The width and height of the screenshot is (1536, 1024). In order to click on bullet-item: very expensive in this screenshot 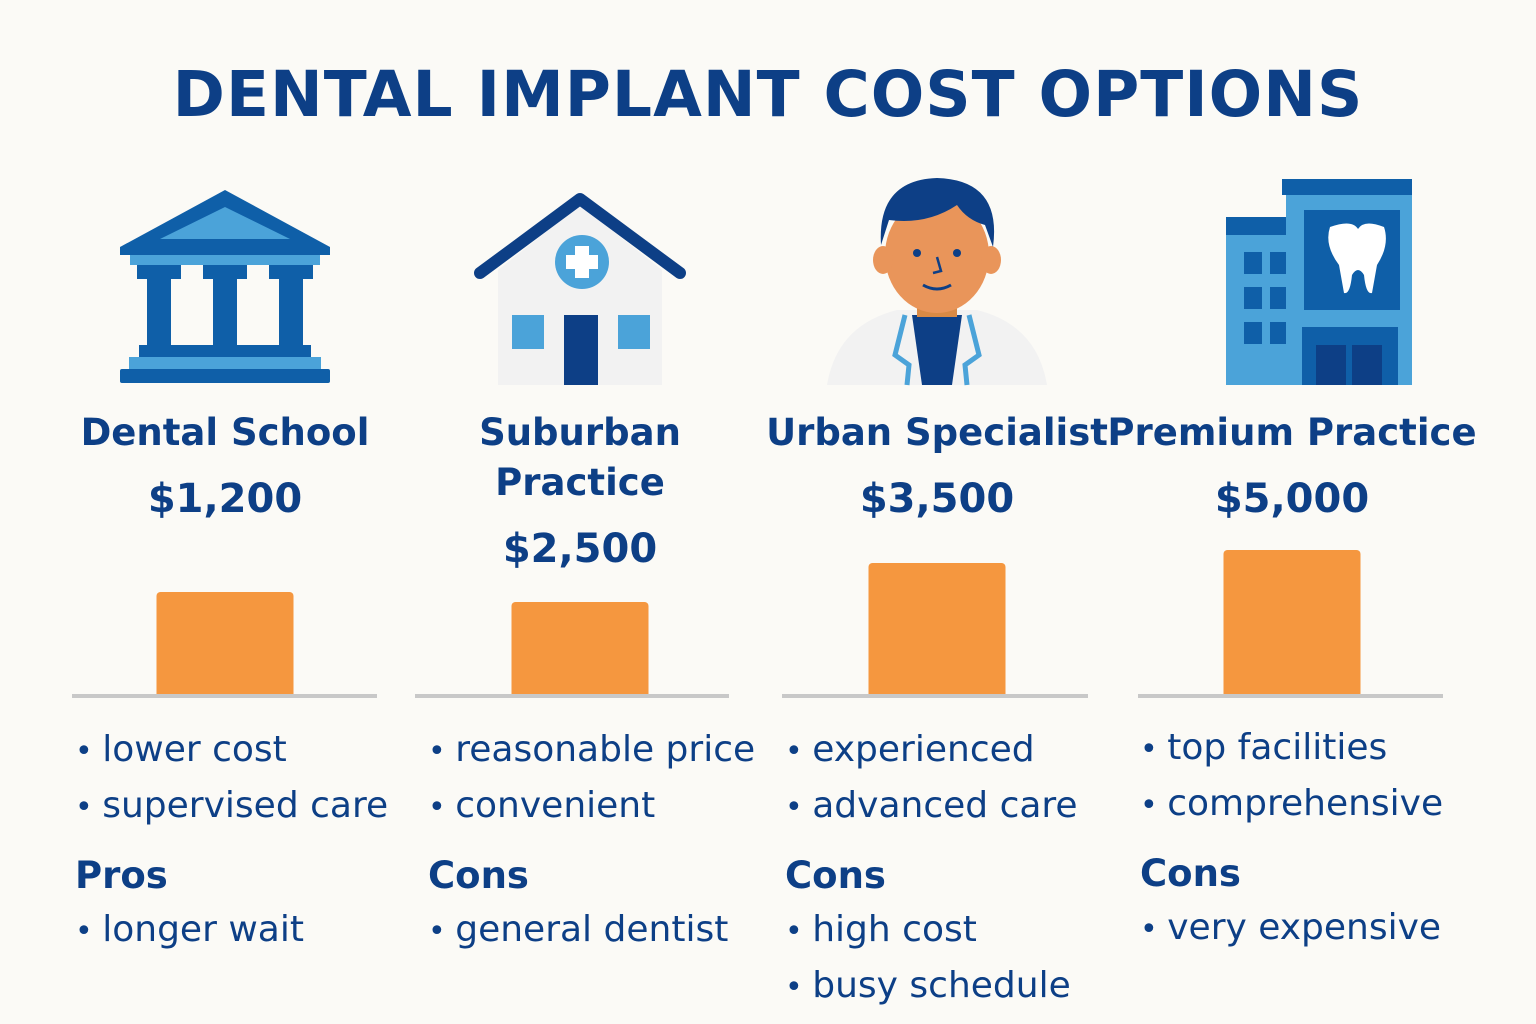, I will do `click(1291, 929)`.